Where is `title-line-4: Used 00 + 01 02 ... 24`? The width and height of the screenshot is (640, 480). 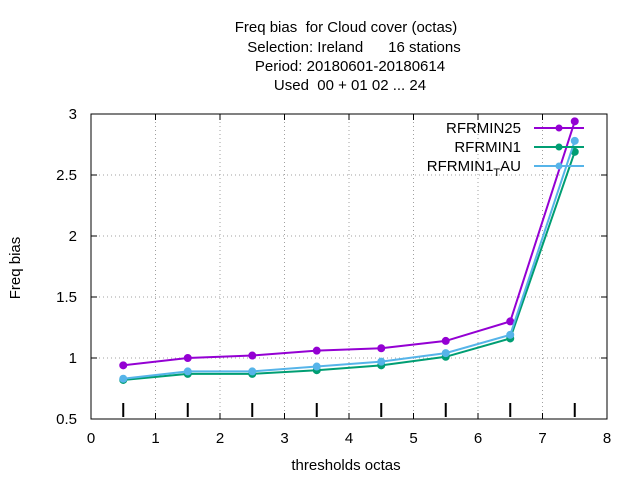 title-line-4: Used 00 + 01 02 ... 24 is located at coordinates (350, 85).